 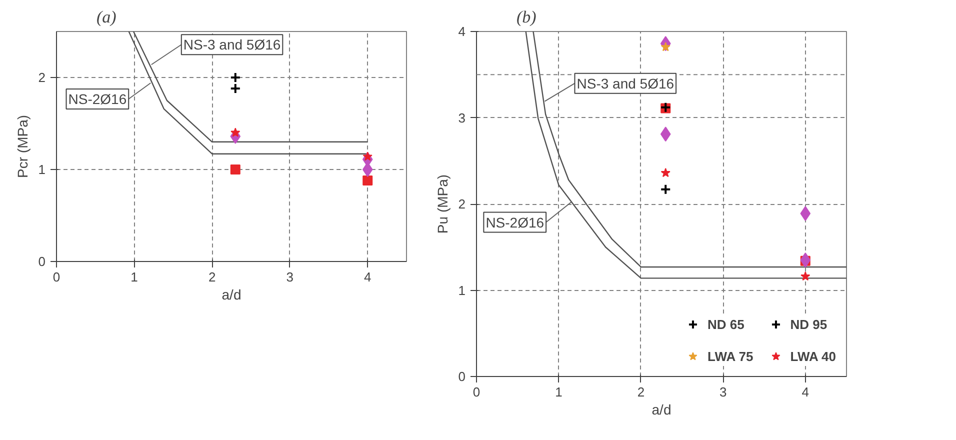 I want to click on legend-label: LWA 75, so click(x=730, y=356).